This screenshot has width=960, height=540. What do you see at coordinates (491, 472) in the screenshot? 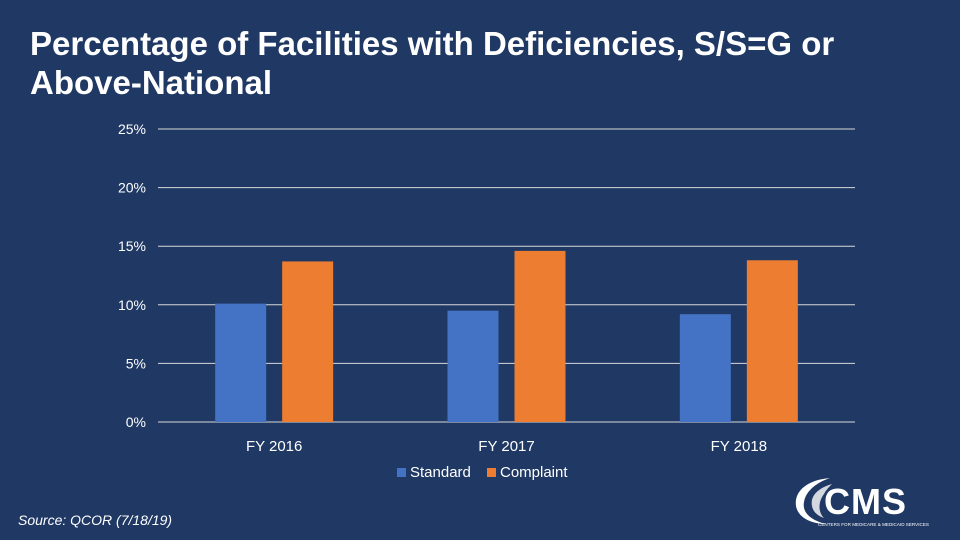
I see `legend-swatch-complaint` at bounding box center [491, 472].